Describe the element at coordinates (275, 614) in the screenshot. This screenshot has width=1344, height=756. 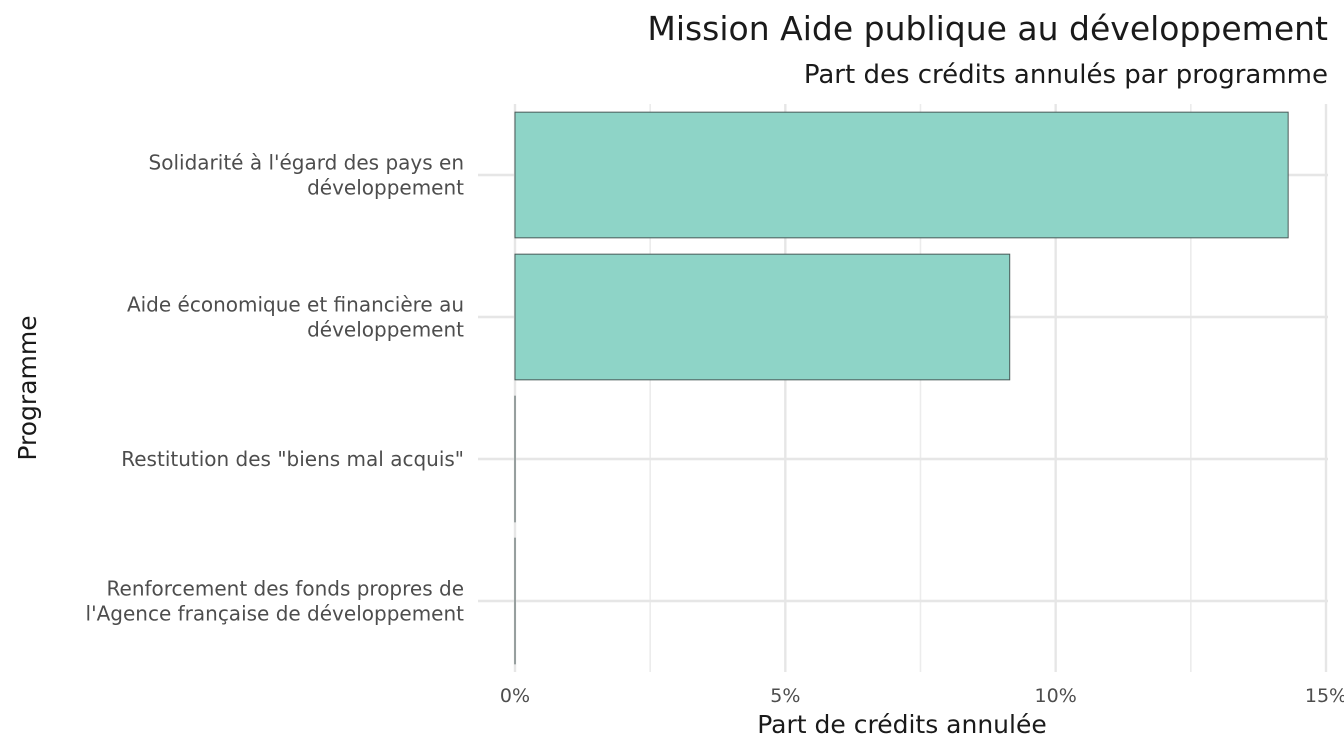
I see `category-label-line: l'Agence française de développement` at that location.